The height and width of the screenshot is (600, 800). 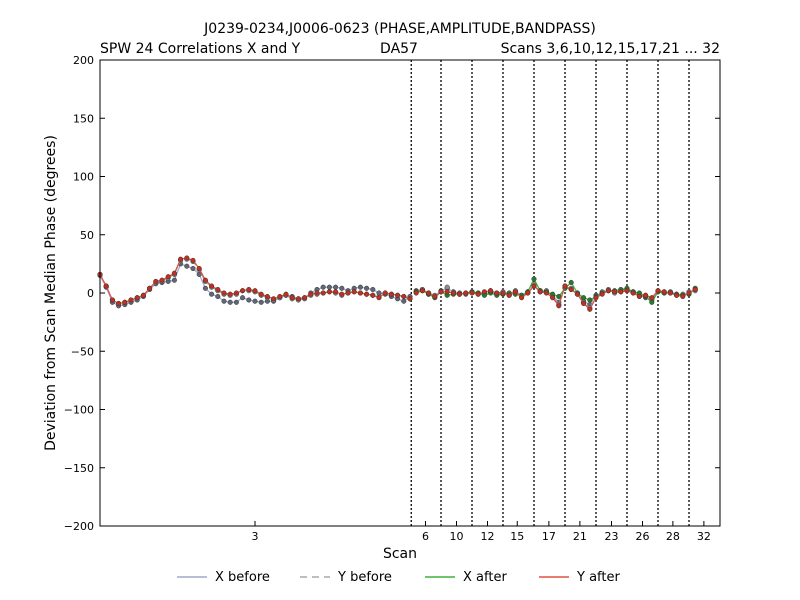 What do you see at coordinates (580, 536) in the screenshot?
I see `x-tick-label-6: 21` at bounding box center [580, 536].